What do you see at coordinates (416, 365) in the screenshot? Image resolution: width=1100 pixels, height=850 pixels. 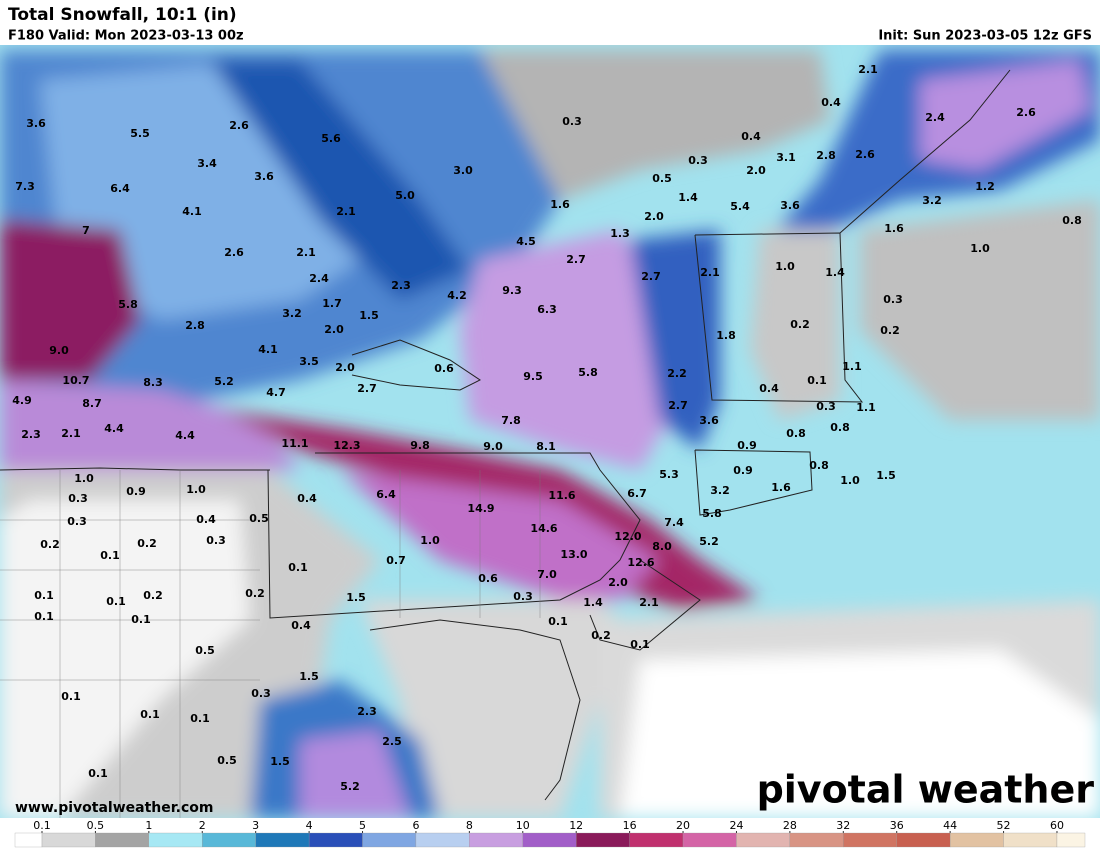 I see `lake-outline` at bounding box center [416, 365].